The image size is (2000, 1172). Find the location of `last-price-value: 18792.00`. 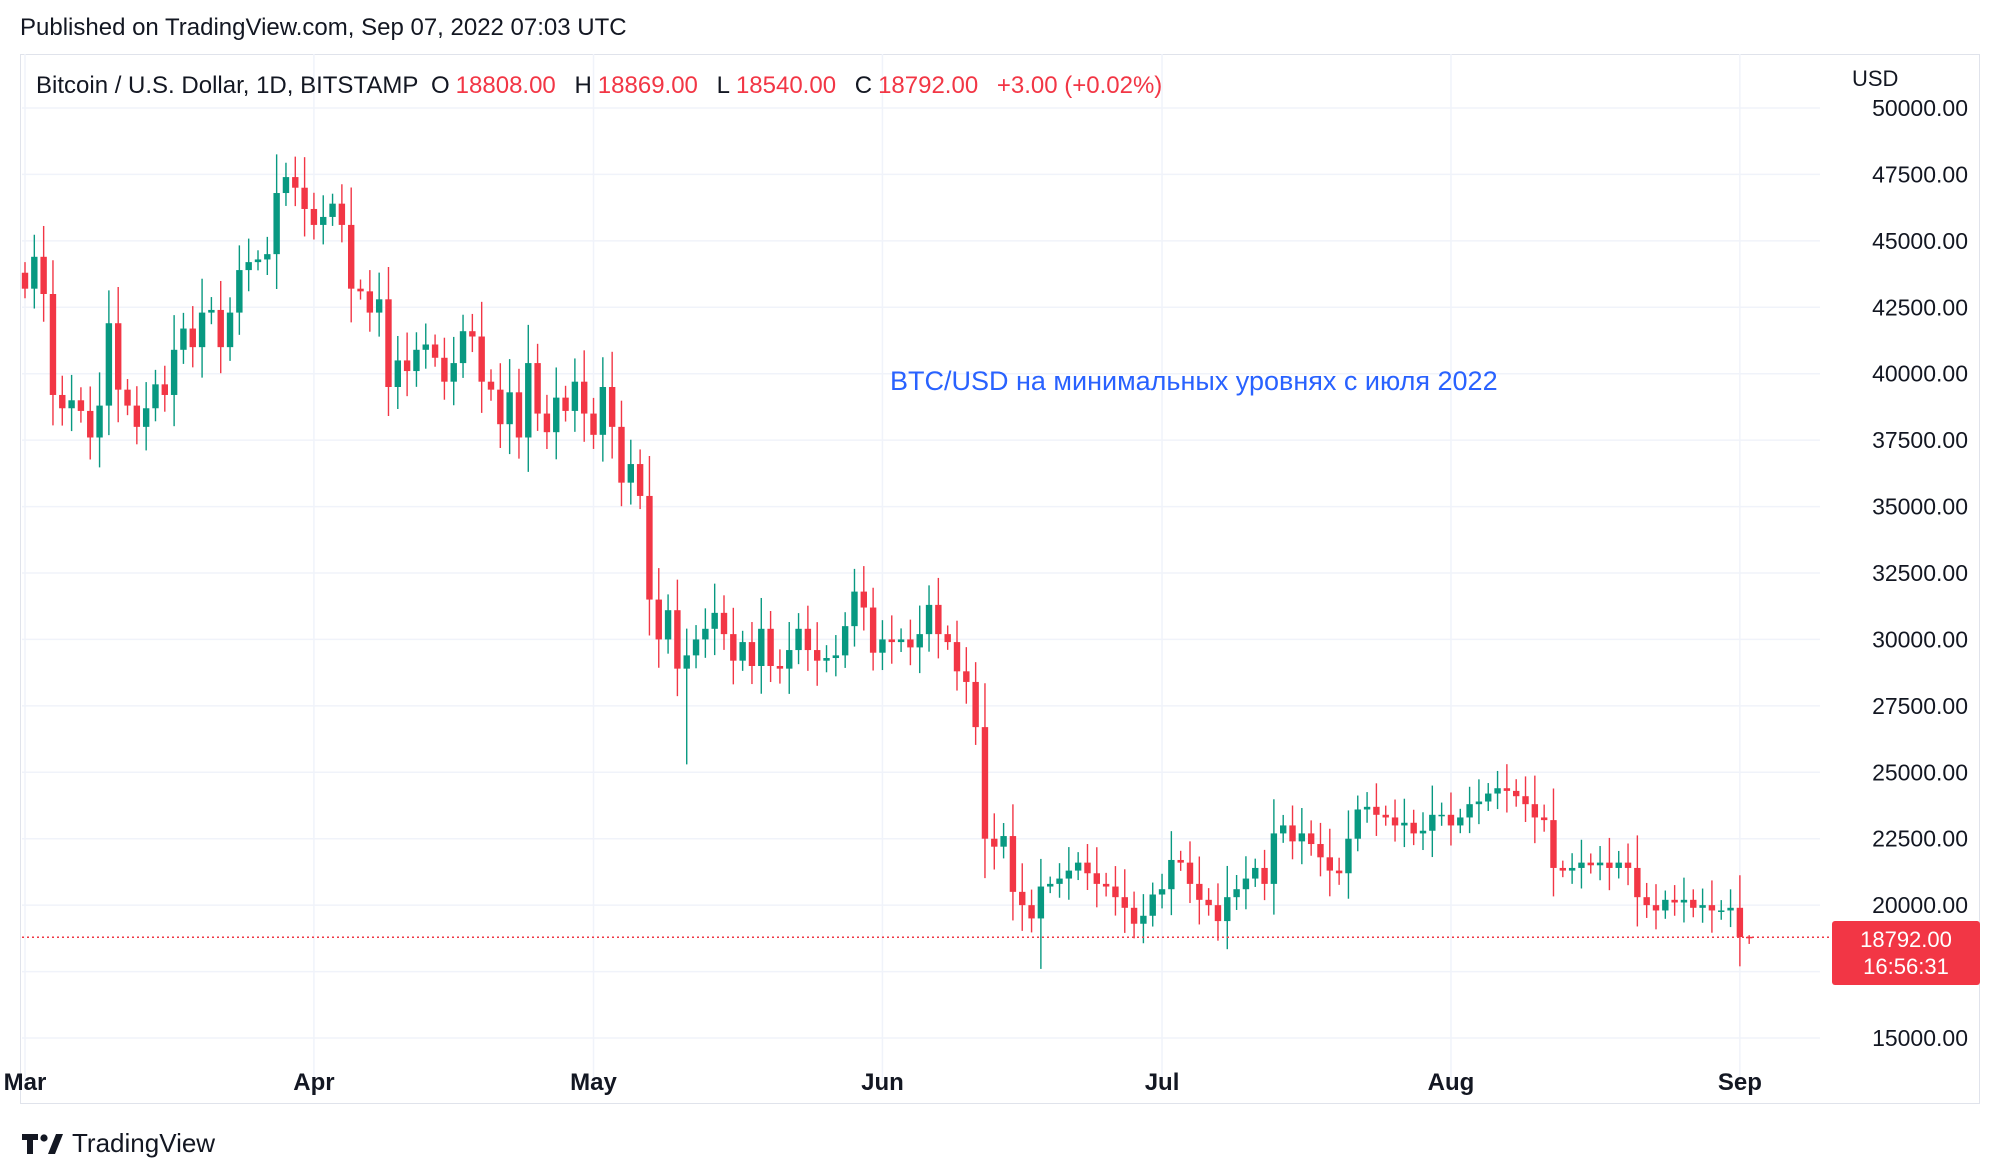

last-price-value: 18792.00 is located at coordinates (1906, 939).